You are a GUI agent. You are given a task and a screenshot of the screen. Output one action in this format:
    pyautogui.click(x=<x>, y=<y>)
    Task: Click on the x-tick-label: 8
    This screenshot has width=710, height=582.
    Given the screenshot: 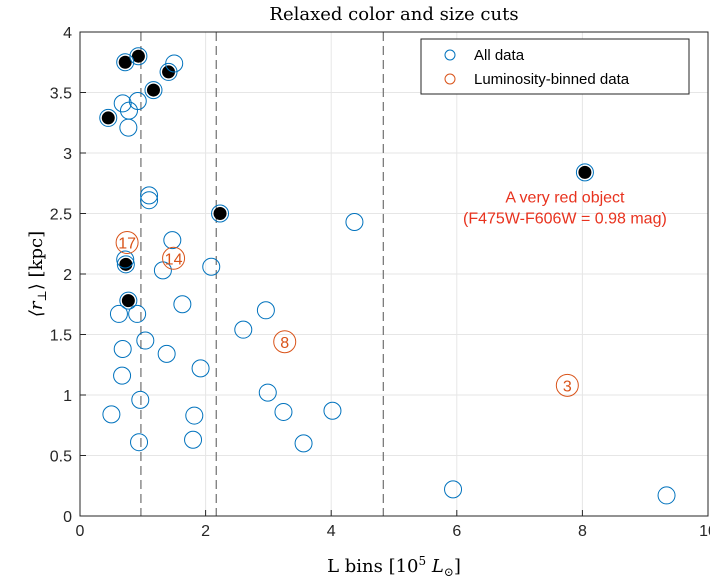 What is the action you would take?
    pyautogui.click(x=582, y=531)
    